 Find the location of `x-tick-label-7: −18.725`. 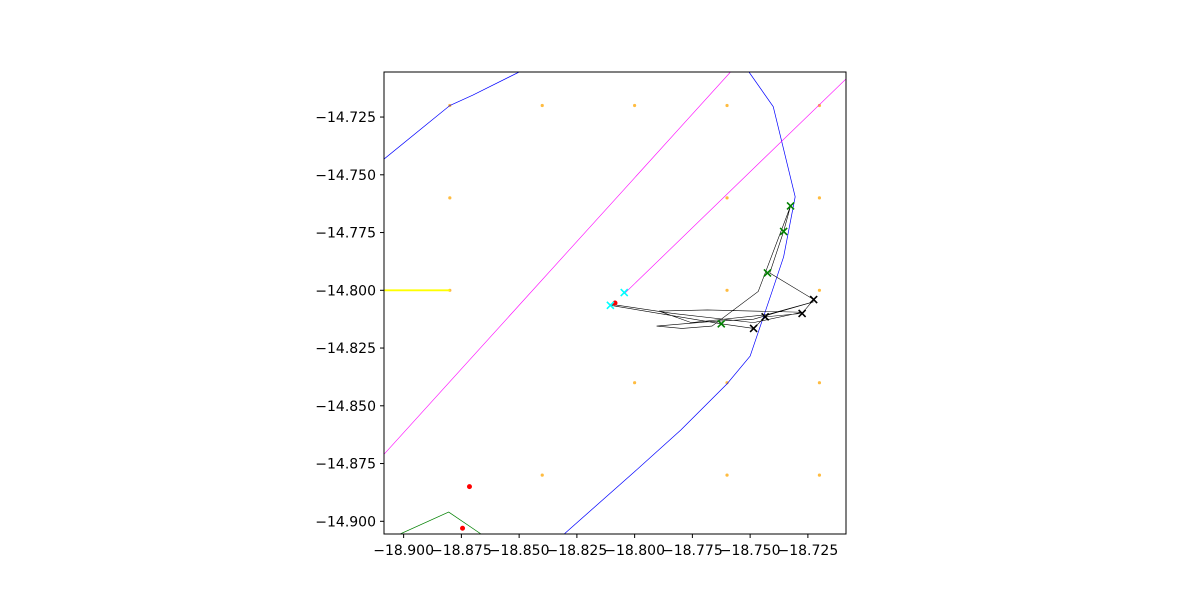

x-tick-label-7: −18.725 is located at coordinates (808, 551).